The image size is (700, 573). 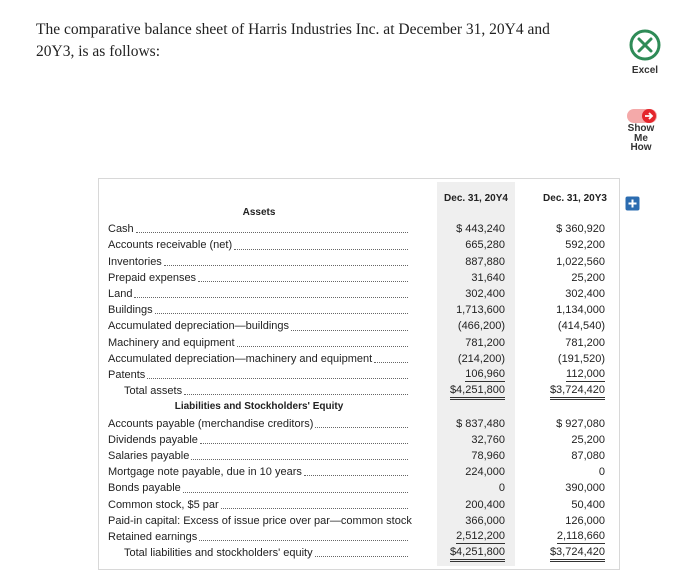 I want to click on row-label: Retained earnings, so click(x=259, y=537).